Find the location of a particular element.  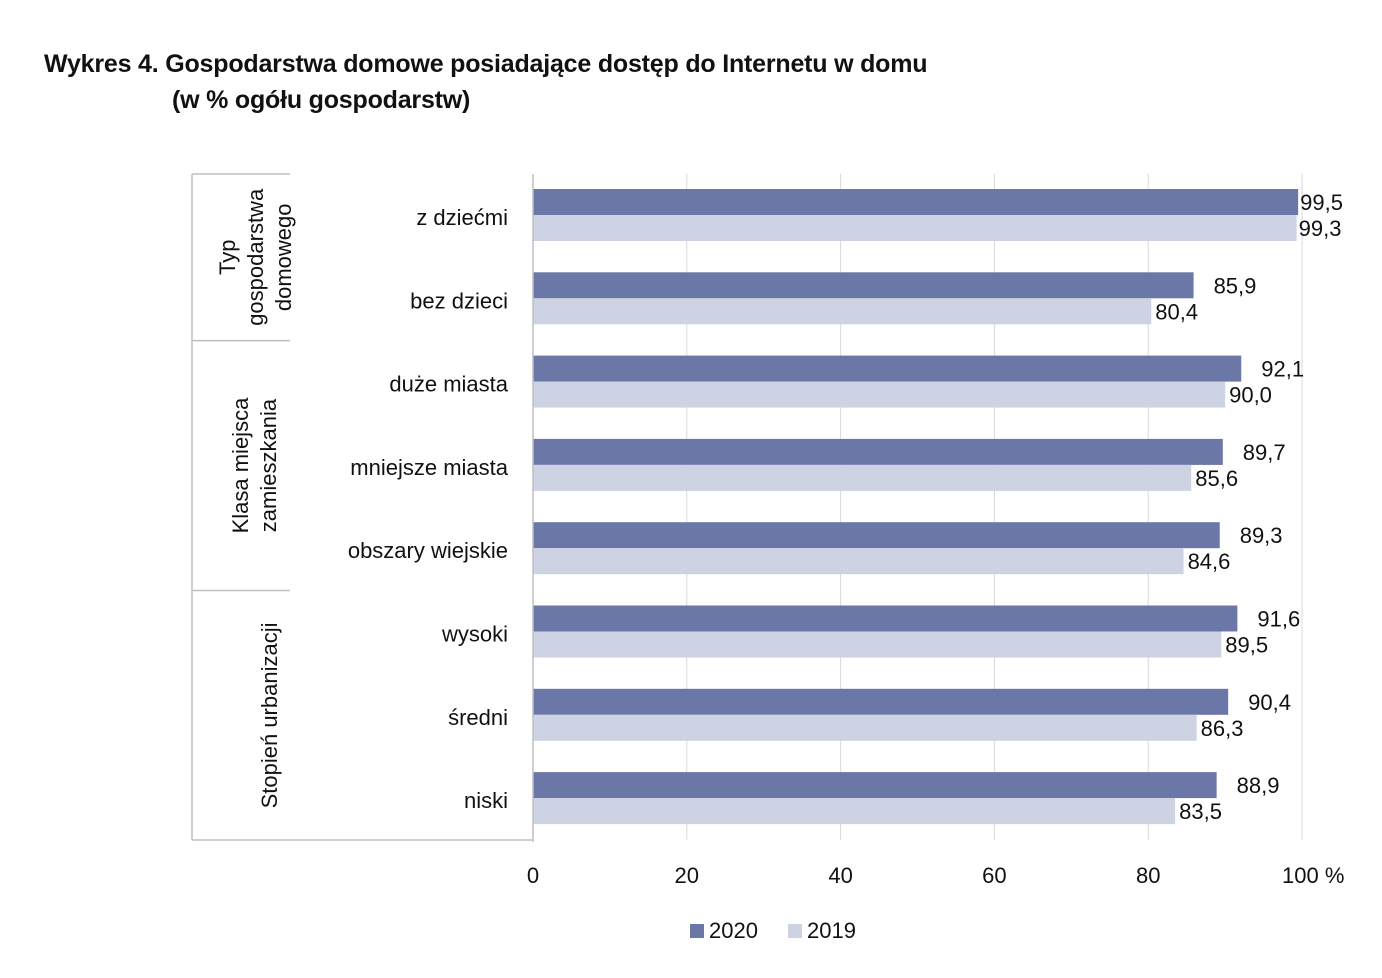

data-label-2019: 85,6 is located at coordinates (1216, 478).